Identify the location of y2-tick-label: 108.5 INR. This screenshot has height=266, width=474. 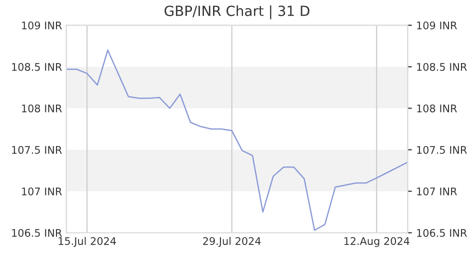
(37, 66).